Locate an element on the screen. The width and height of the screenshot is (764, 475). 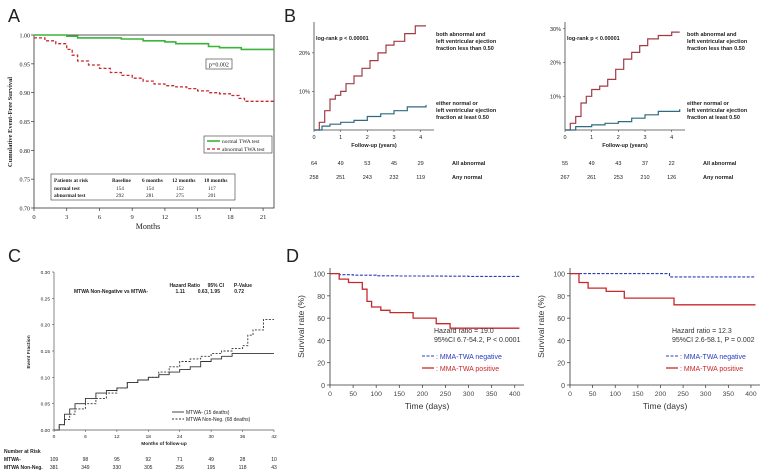
panel-b-right-logrank: log-rank p < 0.00001 is located at coordinates (593, 39).